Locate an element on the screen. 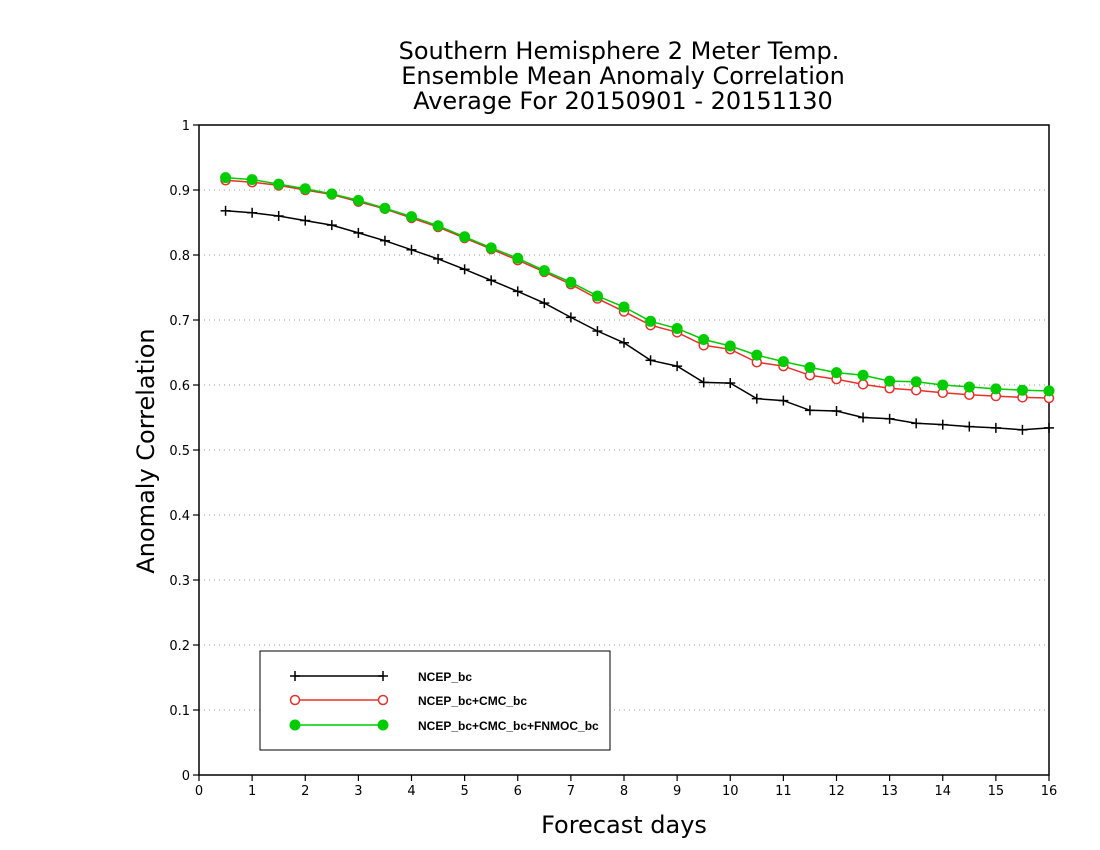  legend-item: NCEP_bc+CMC_bc is located at coordinates (408, 701).